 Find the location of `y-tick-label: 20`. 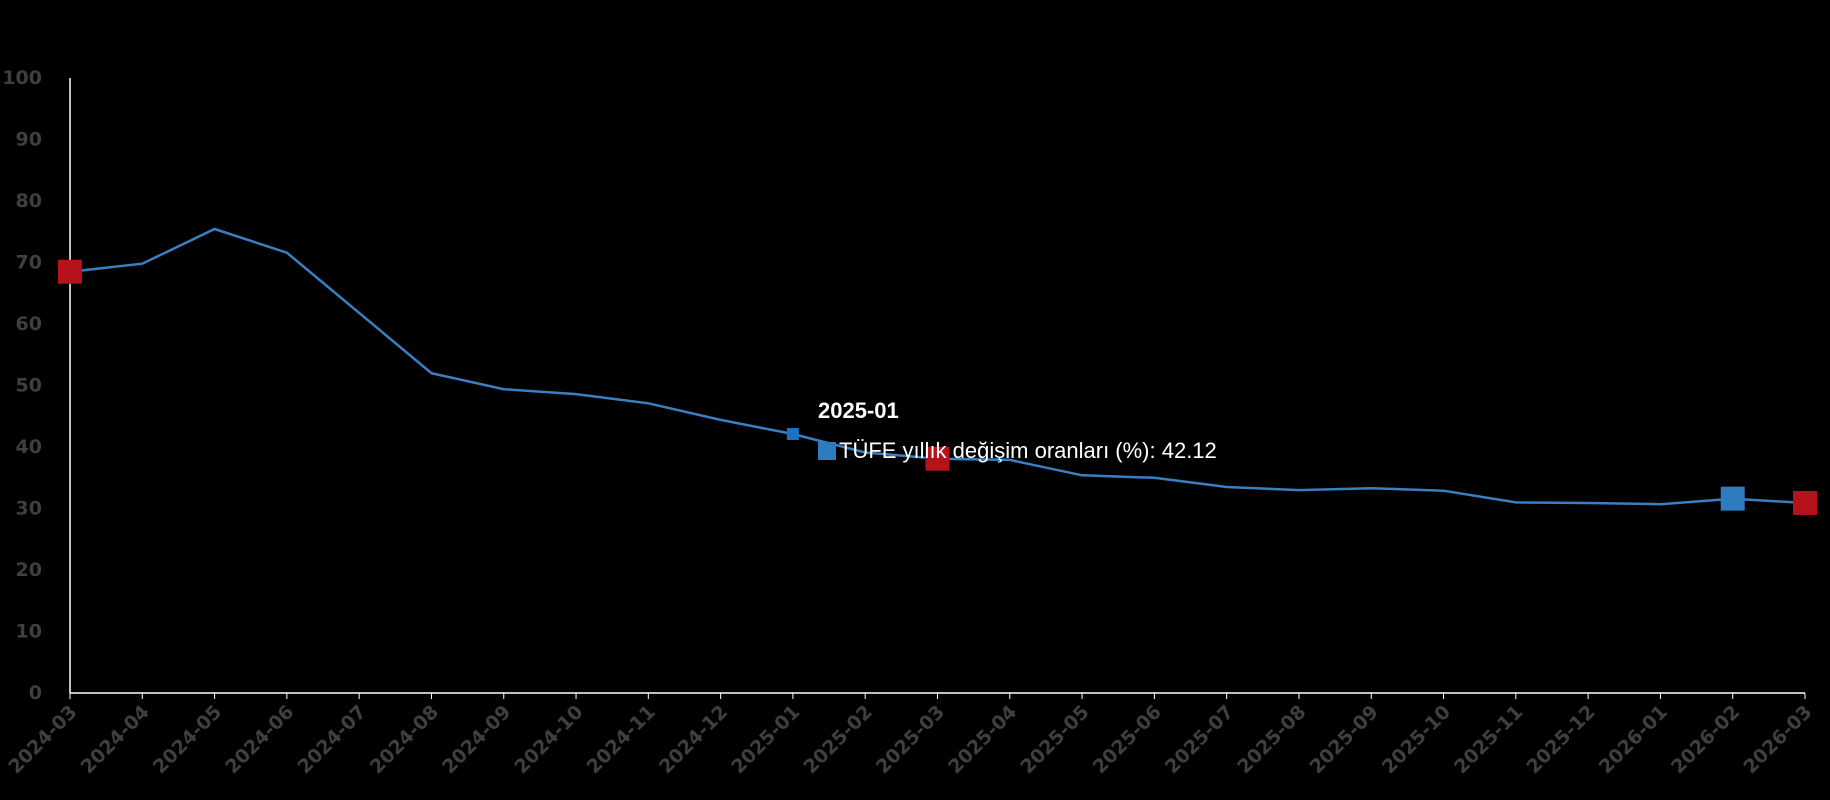

y-tick-label: 20 is located at coordinates (29, 570).